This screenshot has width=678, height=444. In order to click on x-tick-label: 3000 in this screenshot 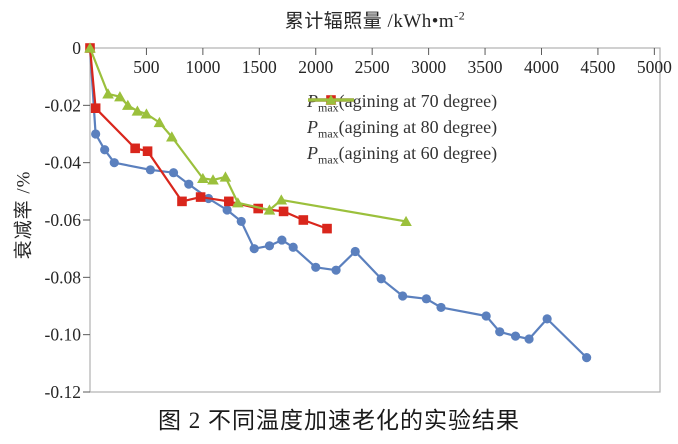, I will do `click(428, 67)`.